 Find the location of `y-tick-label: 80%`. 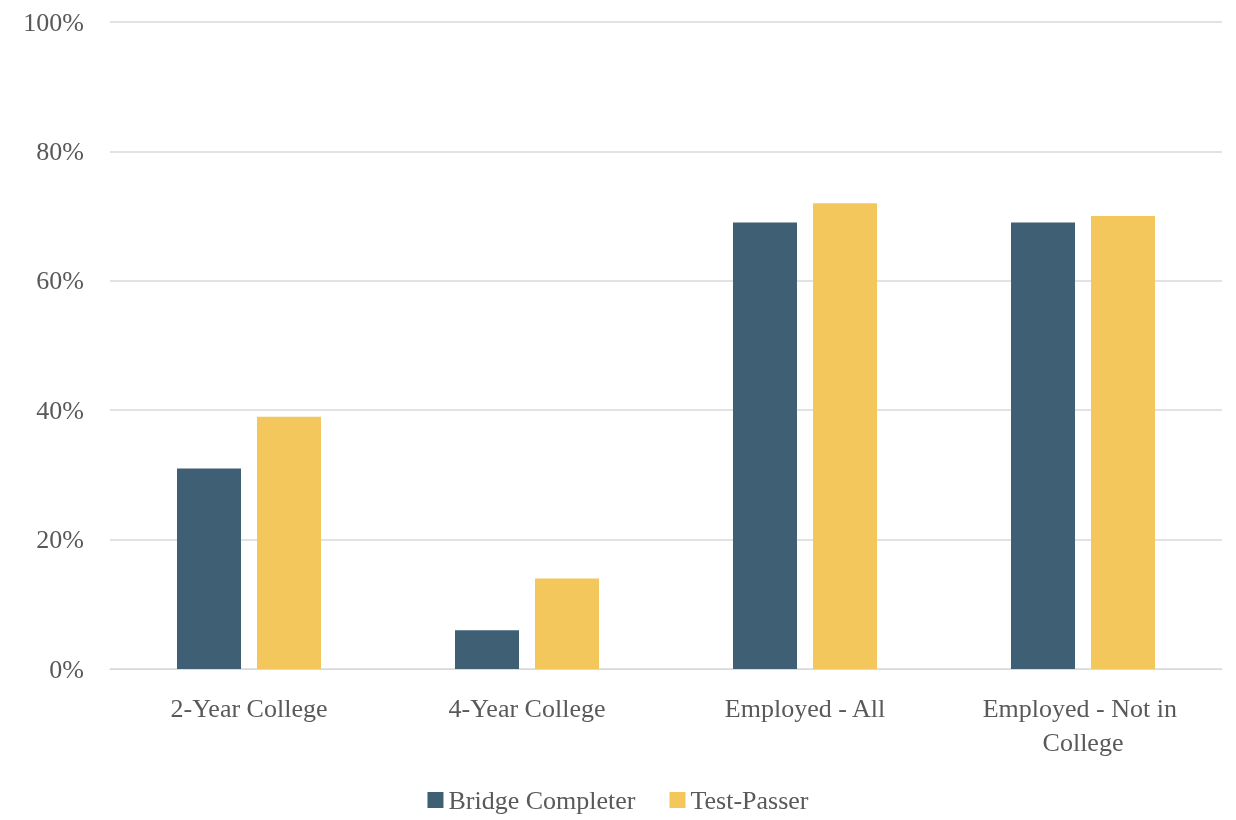

y-tick-label: 80% is located at coordinates (60, 151).